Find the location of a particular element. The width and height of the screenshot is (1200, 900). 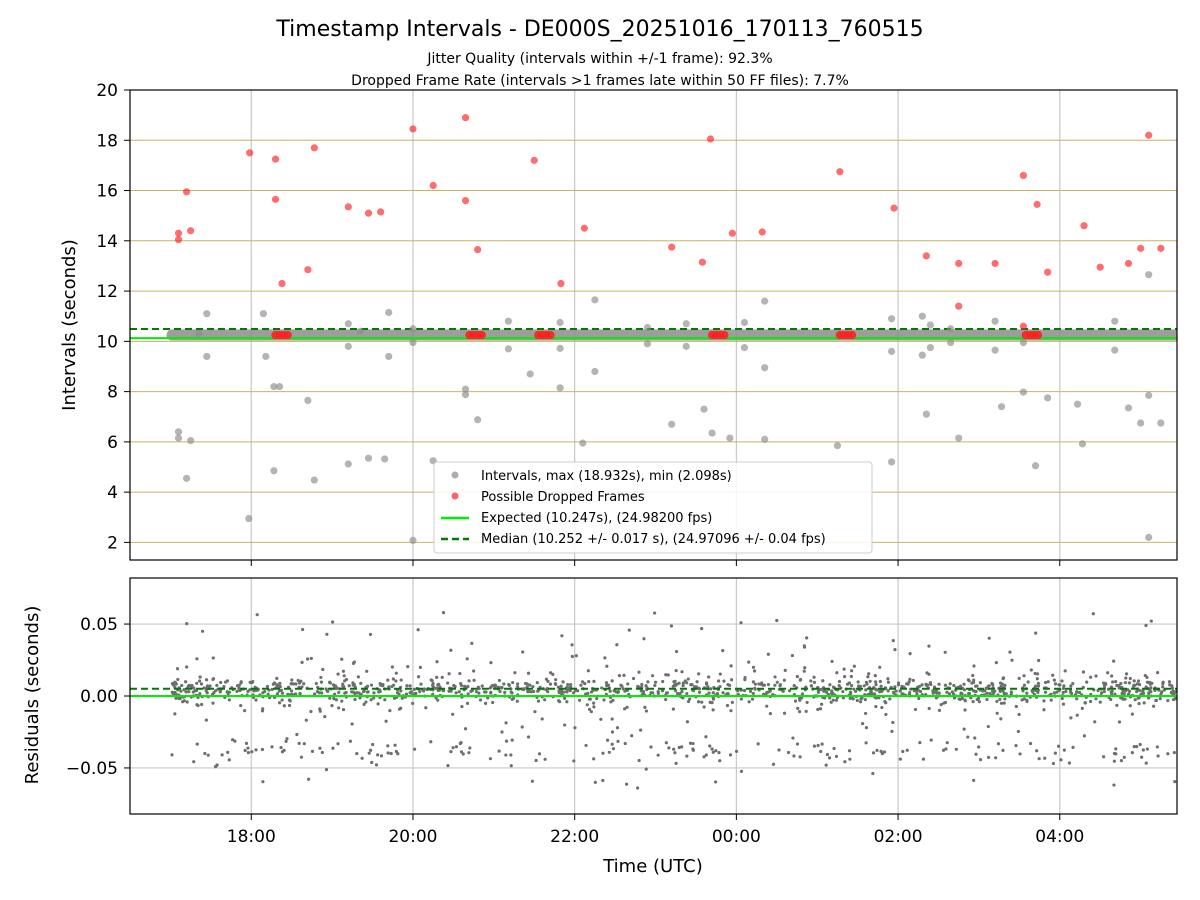

legend-dropped-label: Possible Dropped Frames is located at coordinates (563, 497).